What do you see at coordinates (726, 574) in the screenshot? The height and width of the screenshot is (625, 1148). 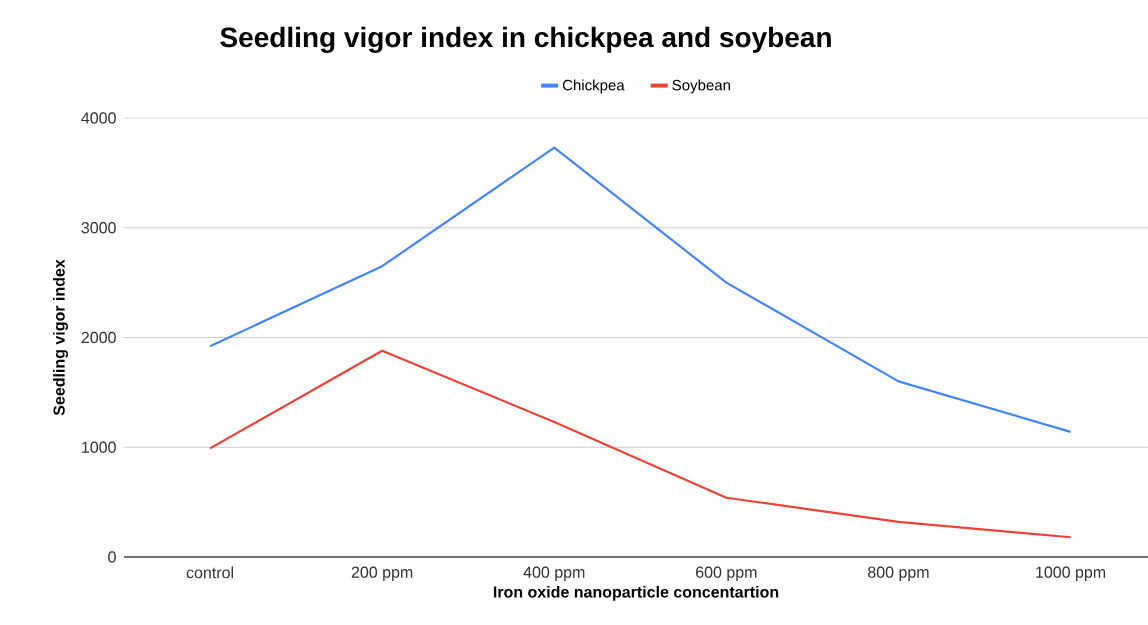 I see `x-tick-label: 600 ppm` at bounding box center [726, 574].